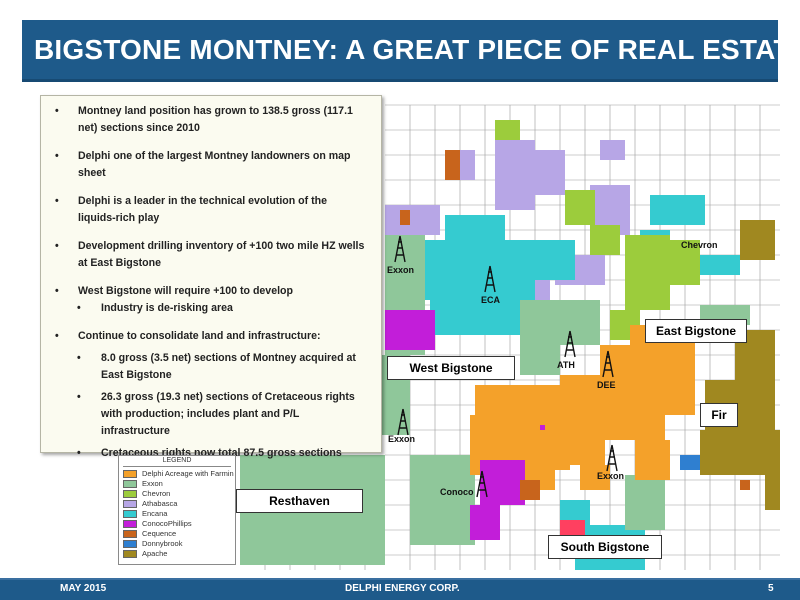  Describe the element at coordinates (177, 460) in the screenshot. I see `legend-title: LEGEND` at that location.